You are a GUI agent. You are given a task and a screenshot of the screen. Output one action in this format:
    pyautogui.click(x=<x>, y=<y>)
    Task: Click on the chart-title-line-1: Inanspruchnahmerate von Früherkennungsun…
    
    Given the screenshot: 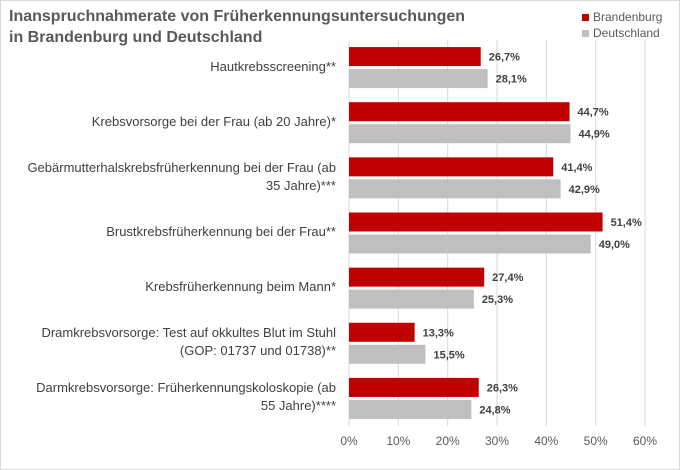 What is the action you would take?
    pyautogui.click(x=237, y=16)
    